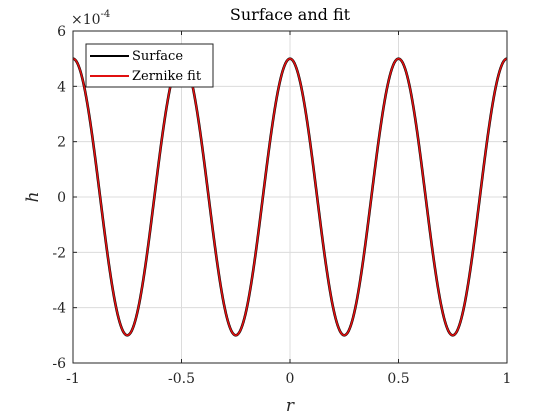  Describe the element at coordinates (61, 32) in the screenshot. I see `y-tick-label: 6` at that location.